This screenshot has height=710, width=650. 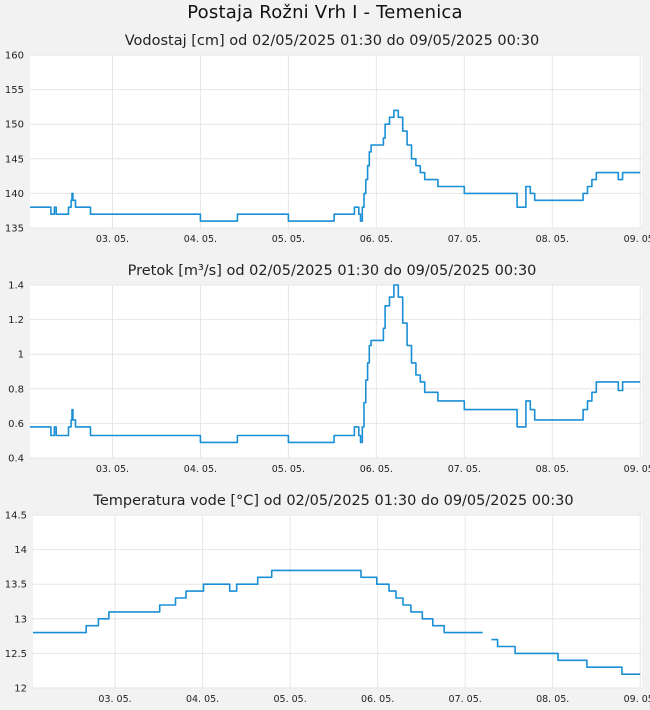 I want to click on y-tick-label: 13.5, so click(x=16, y=585).